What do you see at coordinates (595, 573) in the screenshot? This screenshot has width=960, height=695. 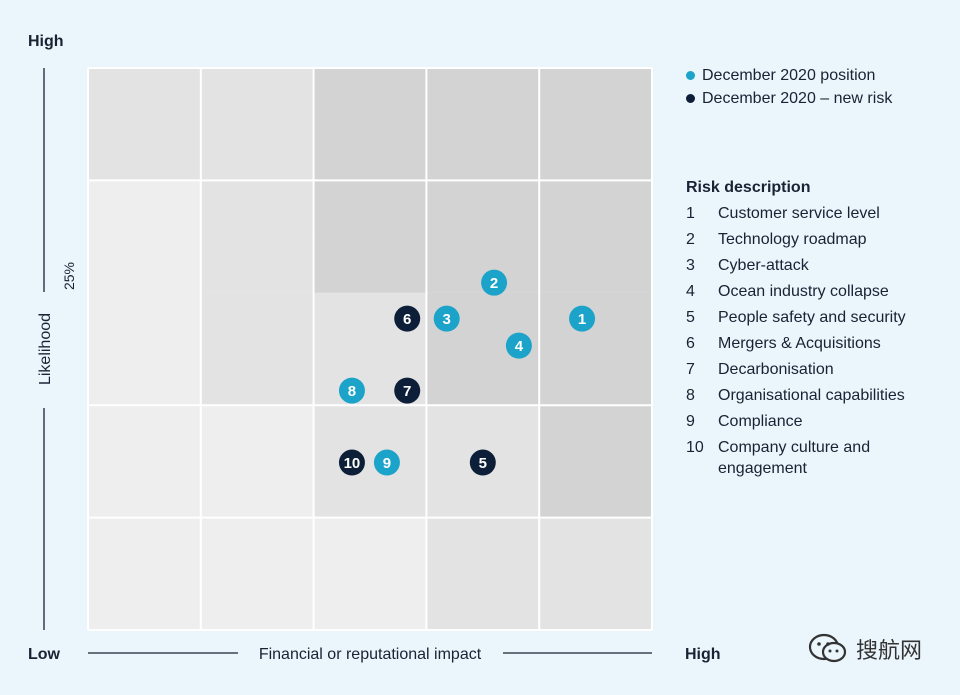 I see `matrix-cell-r4-c4` at bounding box center [595, 573].